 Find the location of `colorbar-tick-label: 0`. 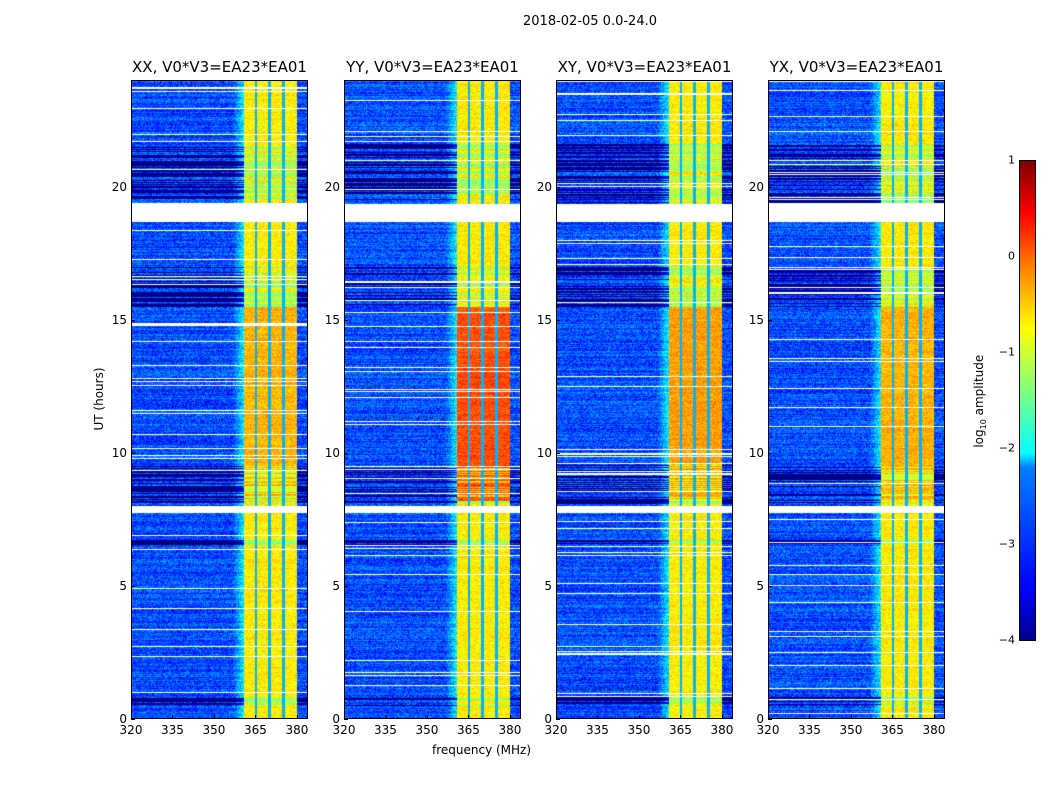

colorbar-tick-label: 0 is located at coordinates (1011, 256).